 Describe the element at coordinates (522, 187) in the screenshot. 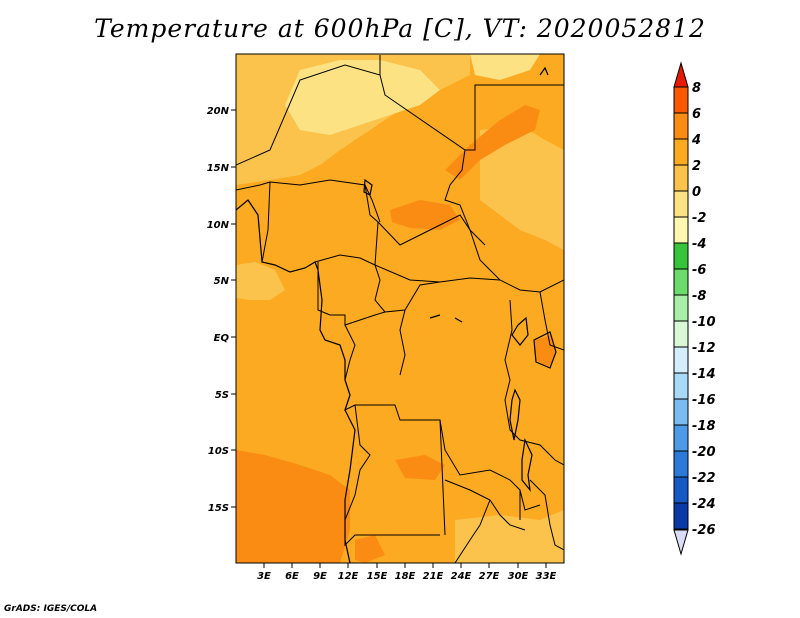

I see `contour-0-2-east` at that location.